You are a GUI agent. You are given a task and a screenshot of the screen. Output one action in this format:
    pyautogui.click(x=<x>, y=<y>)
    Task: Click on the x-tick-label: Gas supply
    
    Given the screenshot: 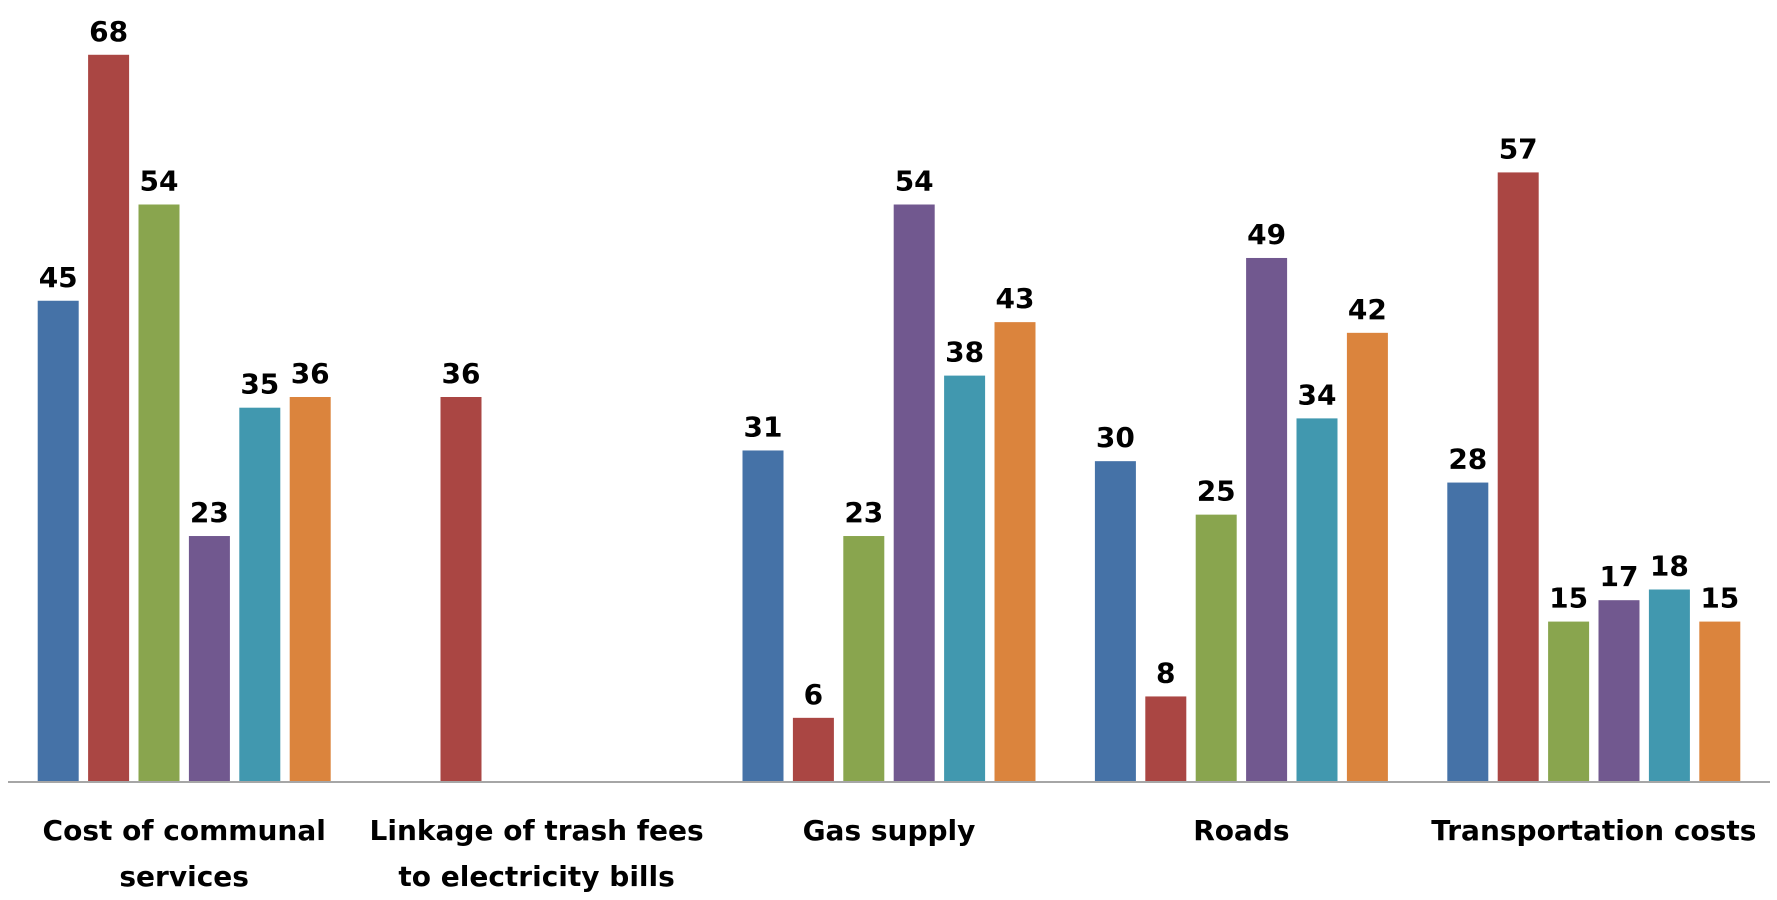 What is the action you would take?
    pyautogui.click(x=889, y=830)
    